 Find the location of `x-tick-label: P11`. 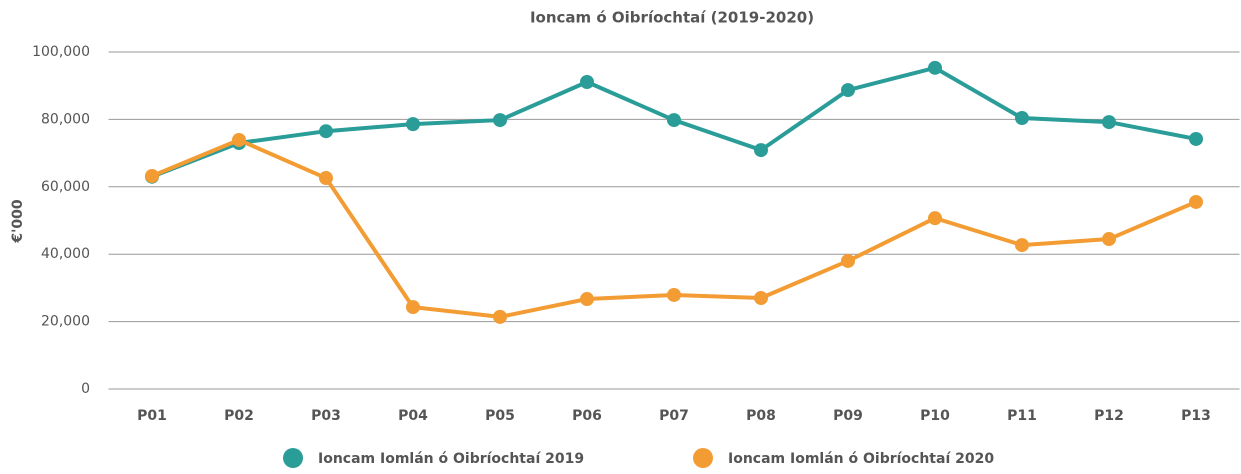

x-tick-label: P11 is located at coordinates (1022, 416).